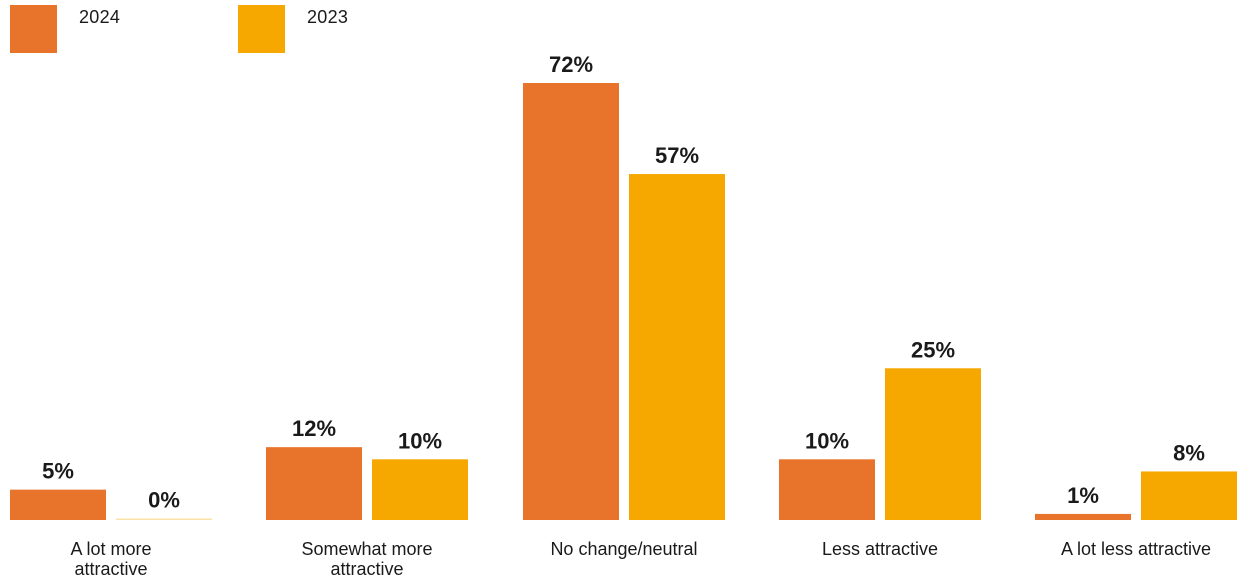 This screenshot has height=579, width=1240. I want to click on category-label-a-lot-less-attractive: A lot less attractive, so click(1136, 549).